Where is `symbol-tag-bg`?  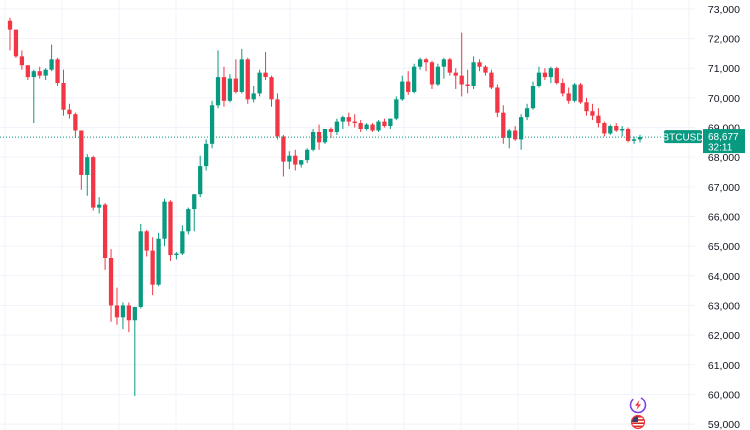
symbol-tag-bg is located at coordinates (683, 137).